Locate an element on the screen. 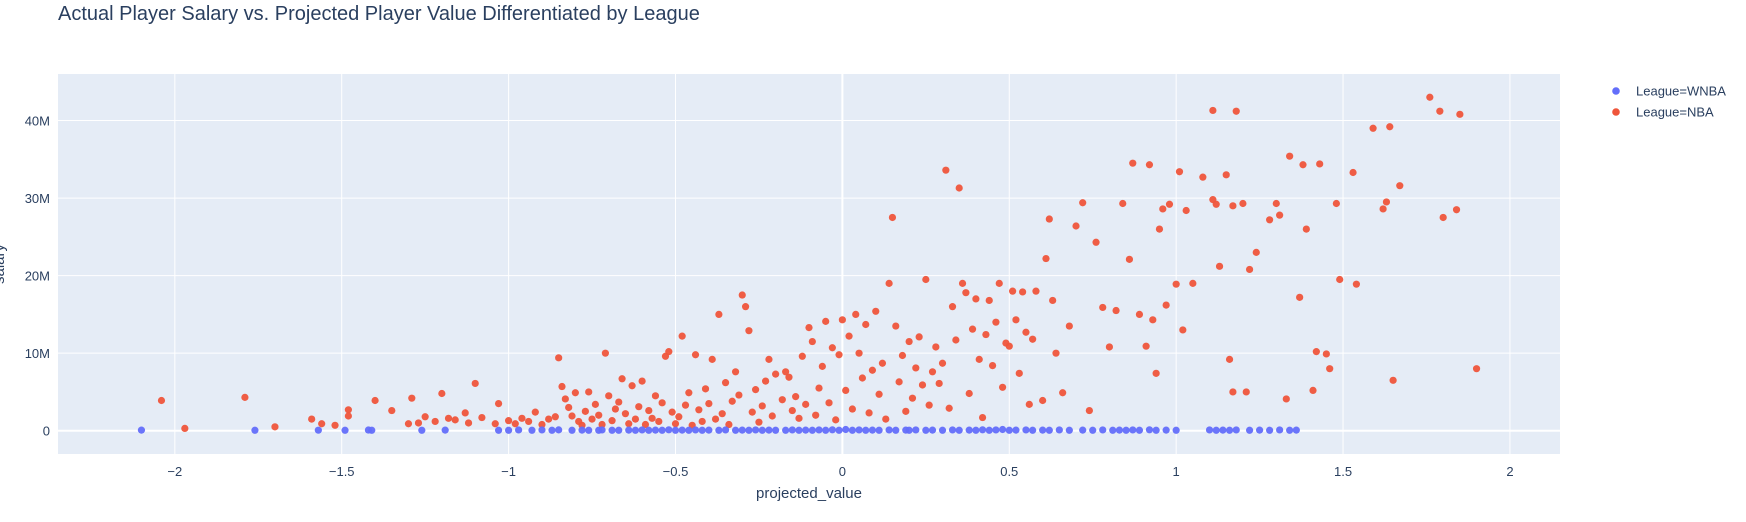 The image size is (1746, 522). x-tick-label: 1 is located at coordinates (1176, 471).